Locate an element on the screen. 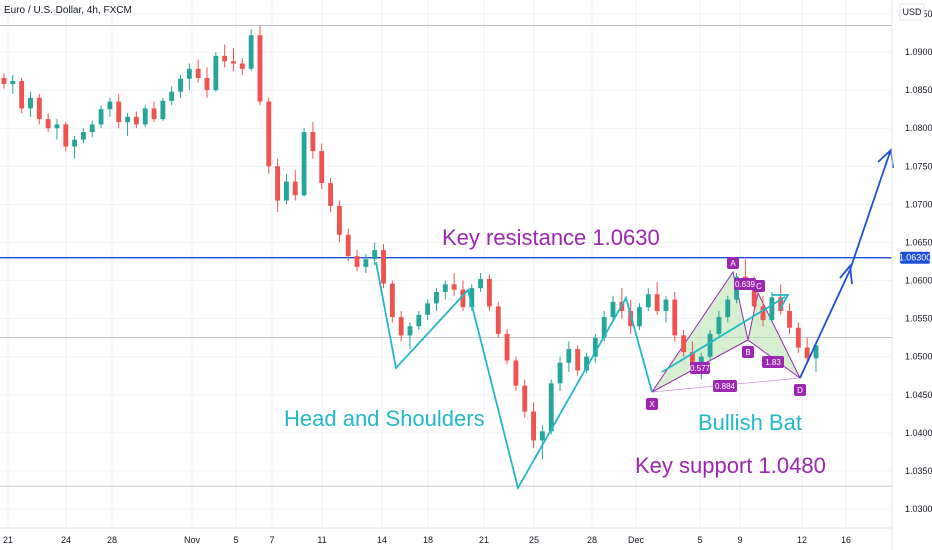 This screenshot has width=932, height=550. svg-text: C is located at coordinates (759, 286).